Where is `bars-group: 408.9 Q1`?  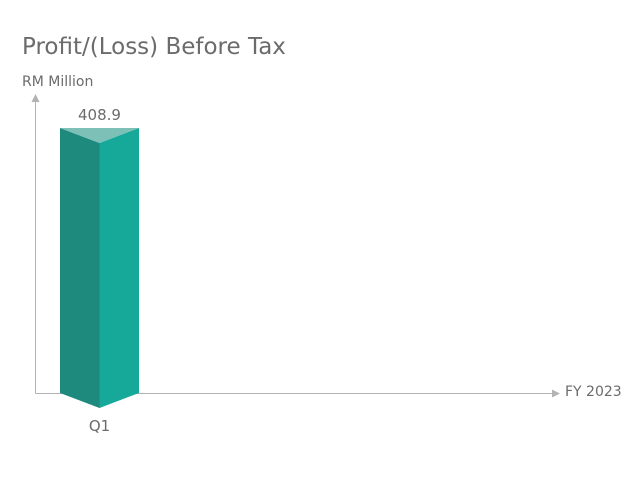
bars-group: 408.9 Q1 is located at coordinates (99, 270).